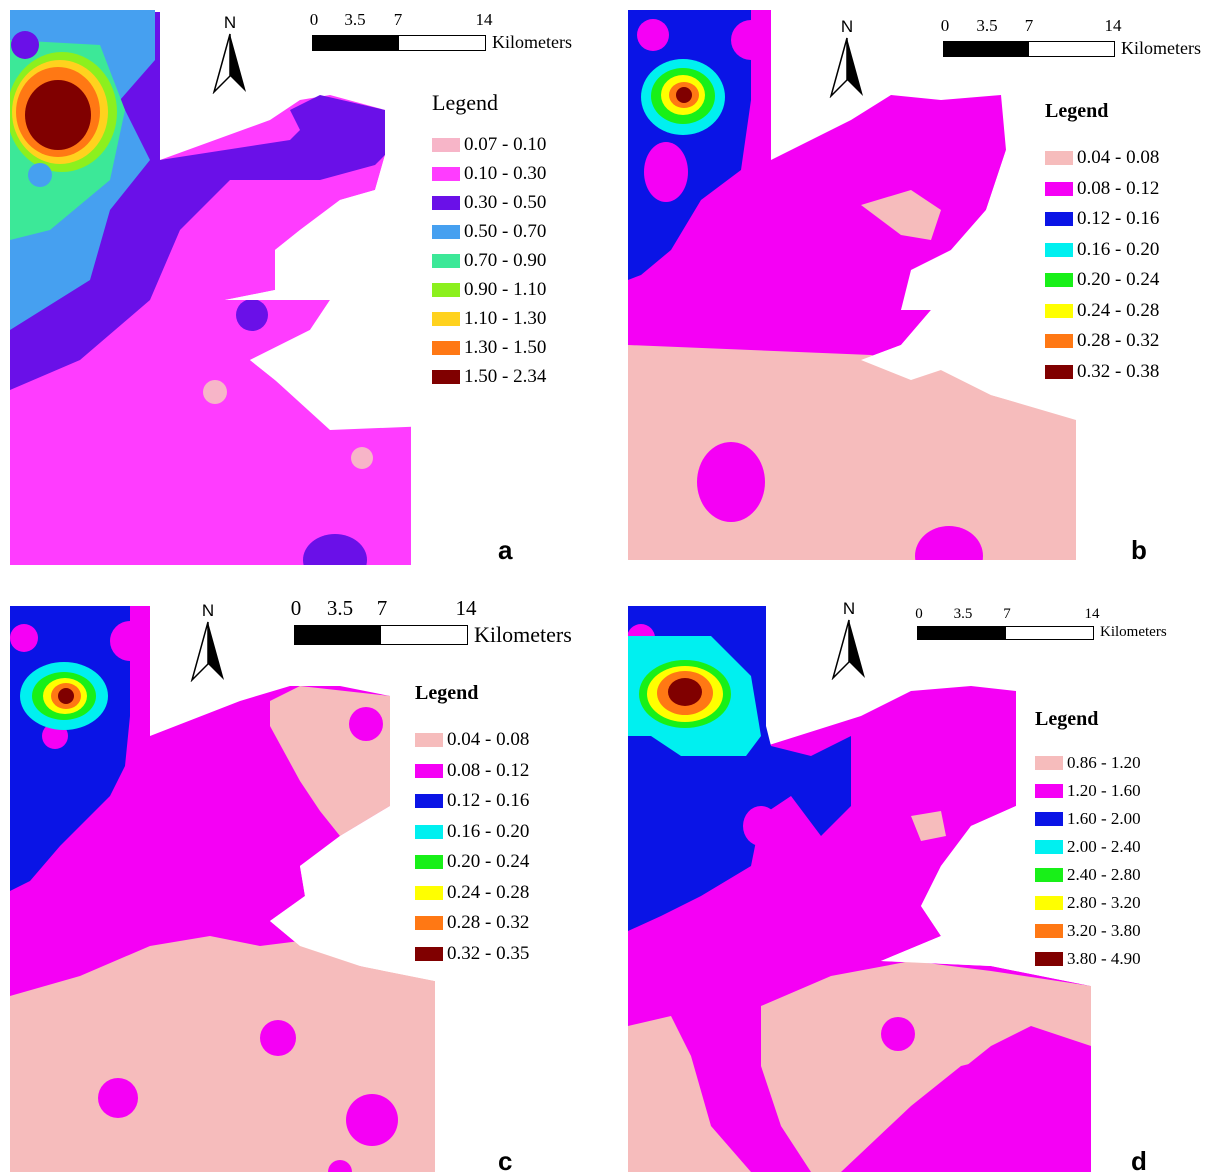  I want to click on legend-item: 1.10 - 1.30, so click(489, 318).